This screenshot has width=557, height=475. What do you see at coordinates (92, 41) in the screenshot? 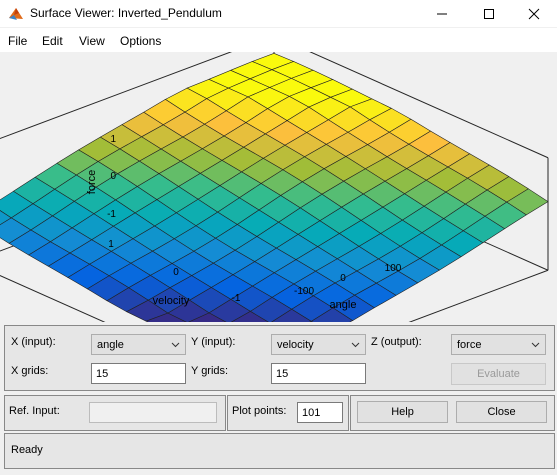
I see `menu-view: View` at bounding box center [92, 41].